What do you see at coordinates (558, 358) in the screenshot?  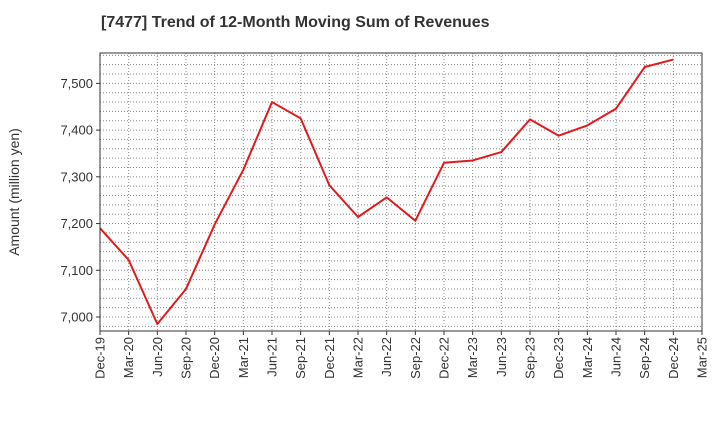 I see `x-tick-label: Dec-23` at bounding box center [558, 358].